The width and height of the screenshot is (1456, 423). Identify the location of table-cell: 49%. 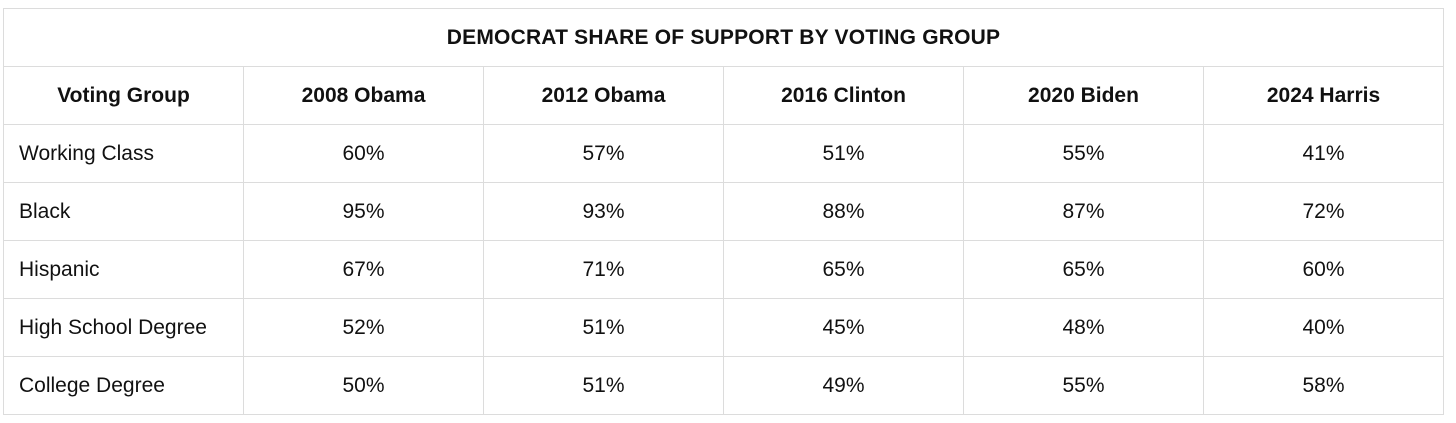
(843, 385).